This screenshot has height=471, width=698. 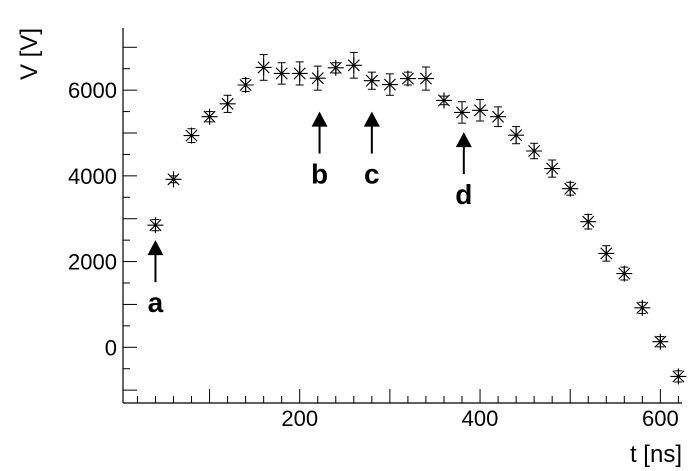 I want to click on y-tick-label: 6000, so click(x=92, y=90).